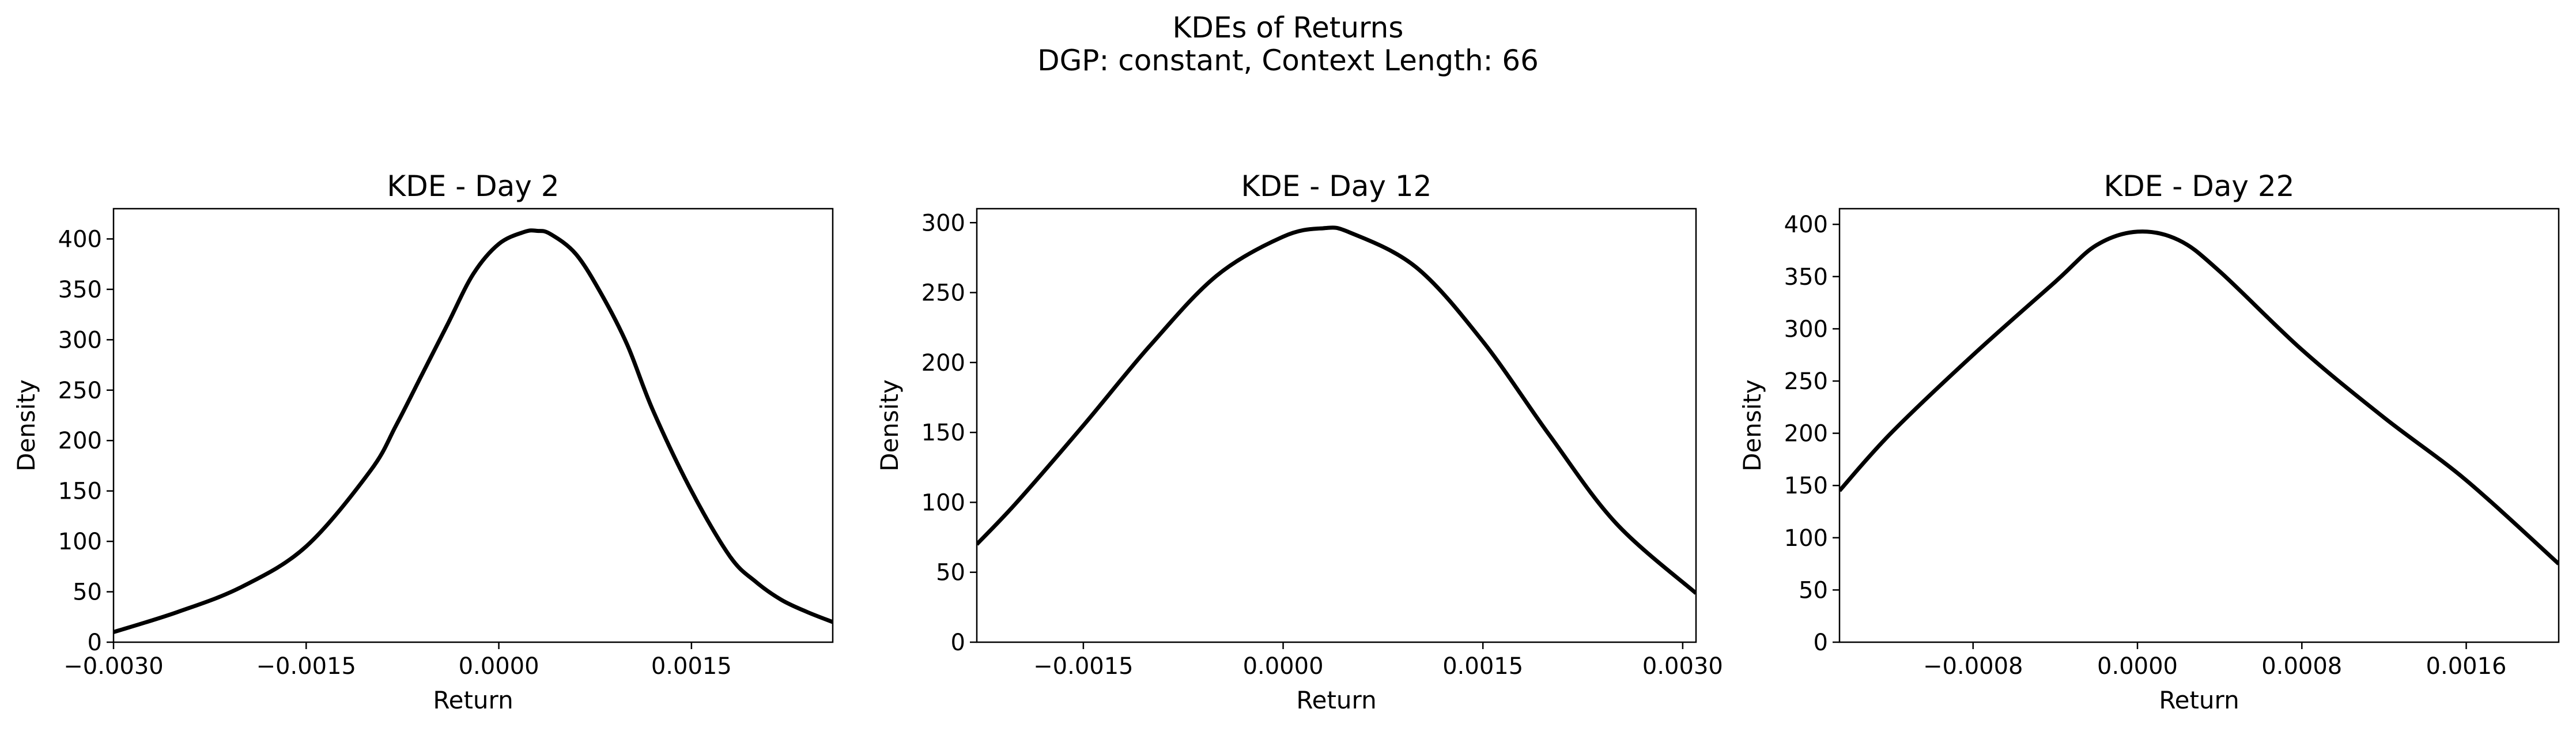 The image size is (2576, 735). I want to click on x-tick-label: −0.0030, so click(113, 666).